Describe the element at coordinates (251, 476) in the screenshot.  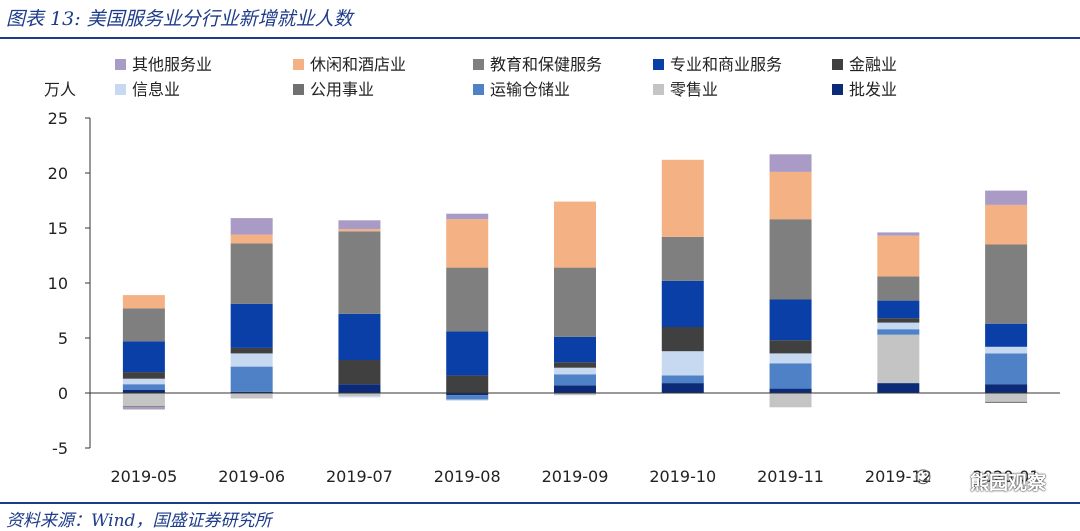
I see `x-tick-label: 2019-06` at that location.